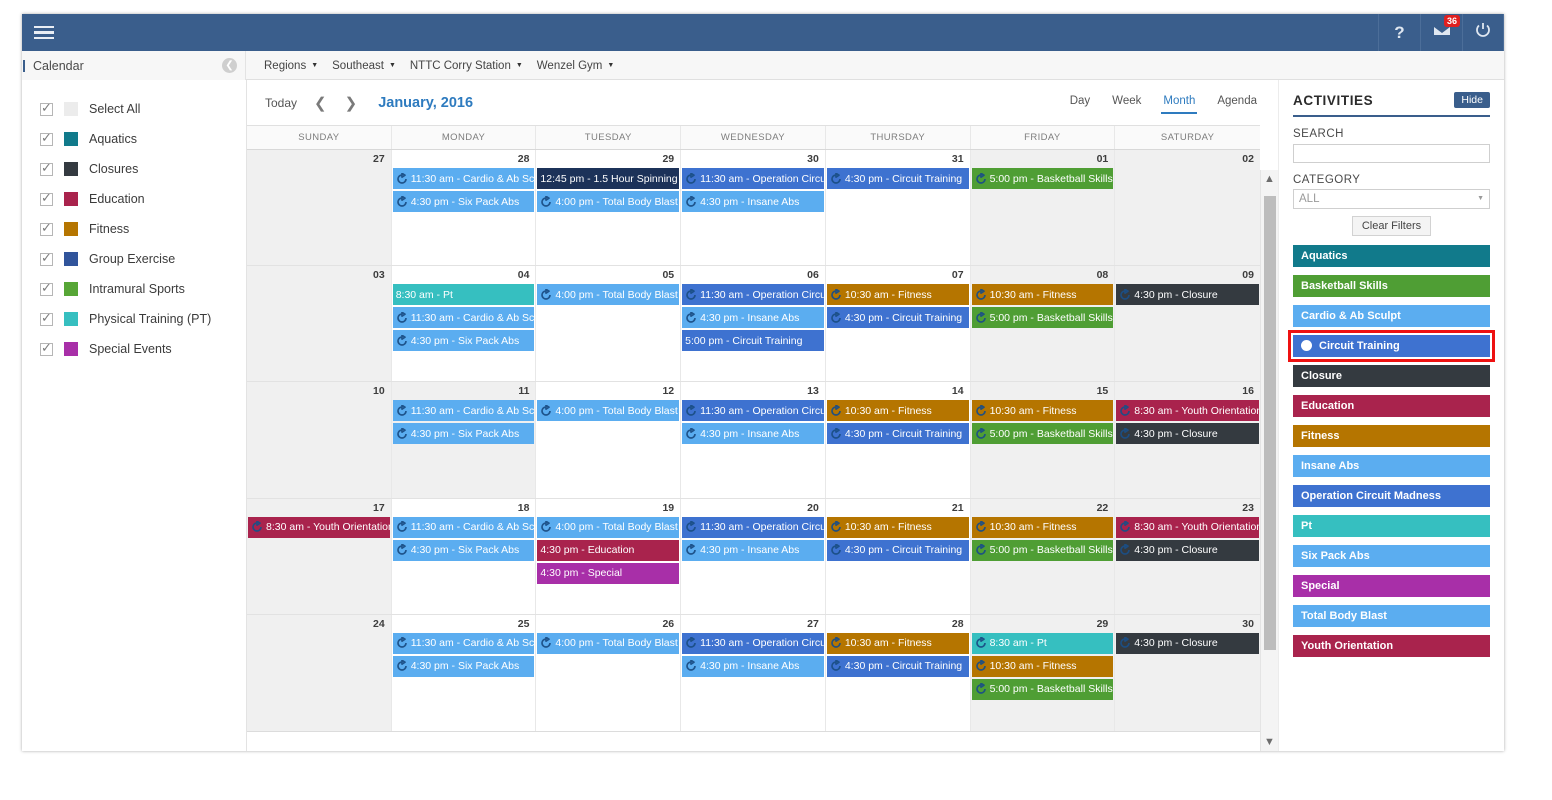 The image size is (1552, 800). Describe the element at coordinates (1391, 255) in the screenshot. I see `activity-item-aquatics: Aquatics` at that location.